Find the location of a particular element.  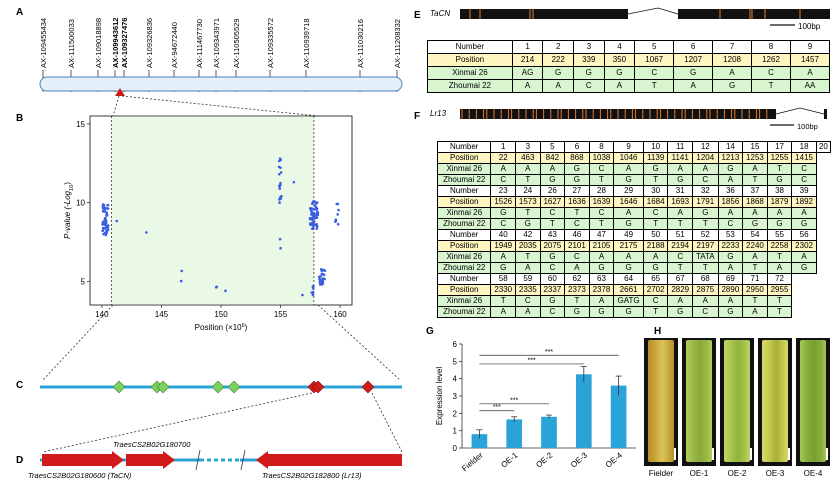

table-cell: 1949 is located at coordinates (503, 246).